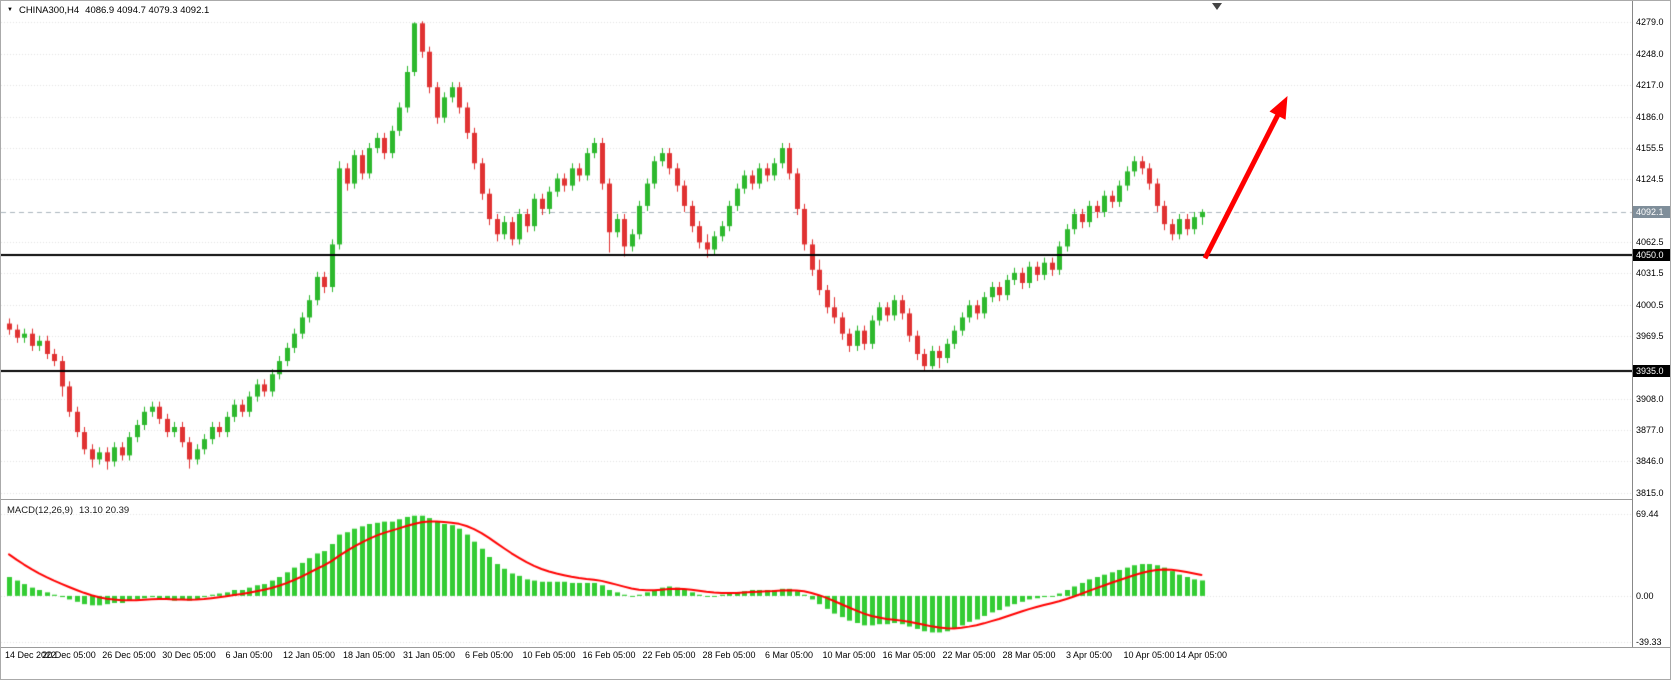 This screenshot has width=1671, height=680. Describe the element at coordinates (489, 655) in the screenshot. I see `time-axis-label: 6 Feb 05:00` at that location.